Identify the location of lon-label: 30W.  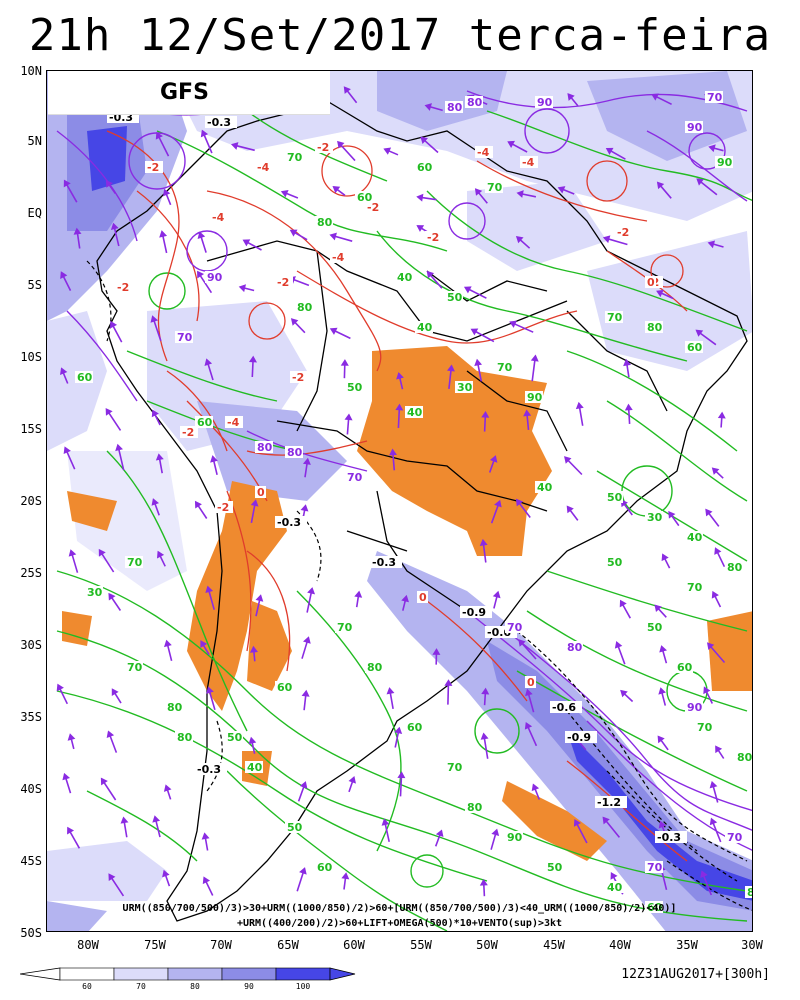
(752, 945).